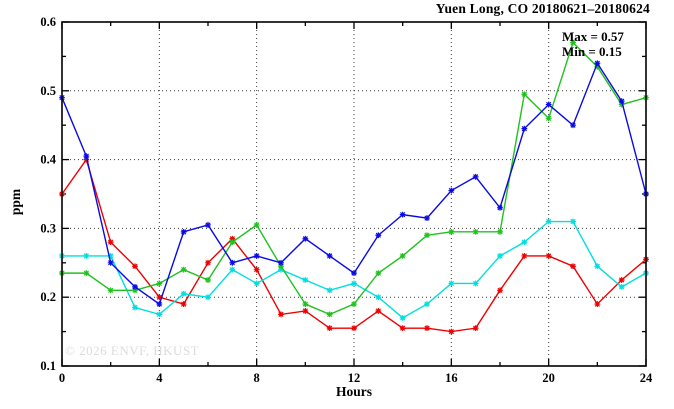 This screenshot has height=409, width=674. Describe the element at coordinates (159, 378) in the screenshot. I see `x-tick-label: 4` at that location.